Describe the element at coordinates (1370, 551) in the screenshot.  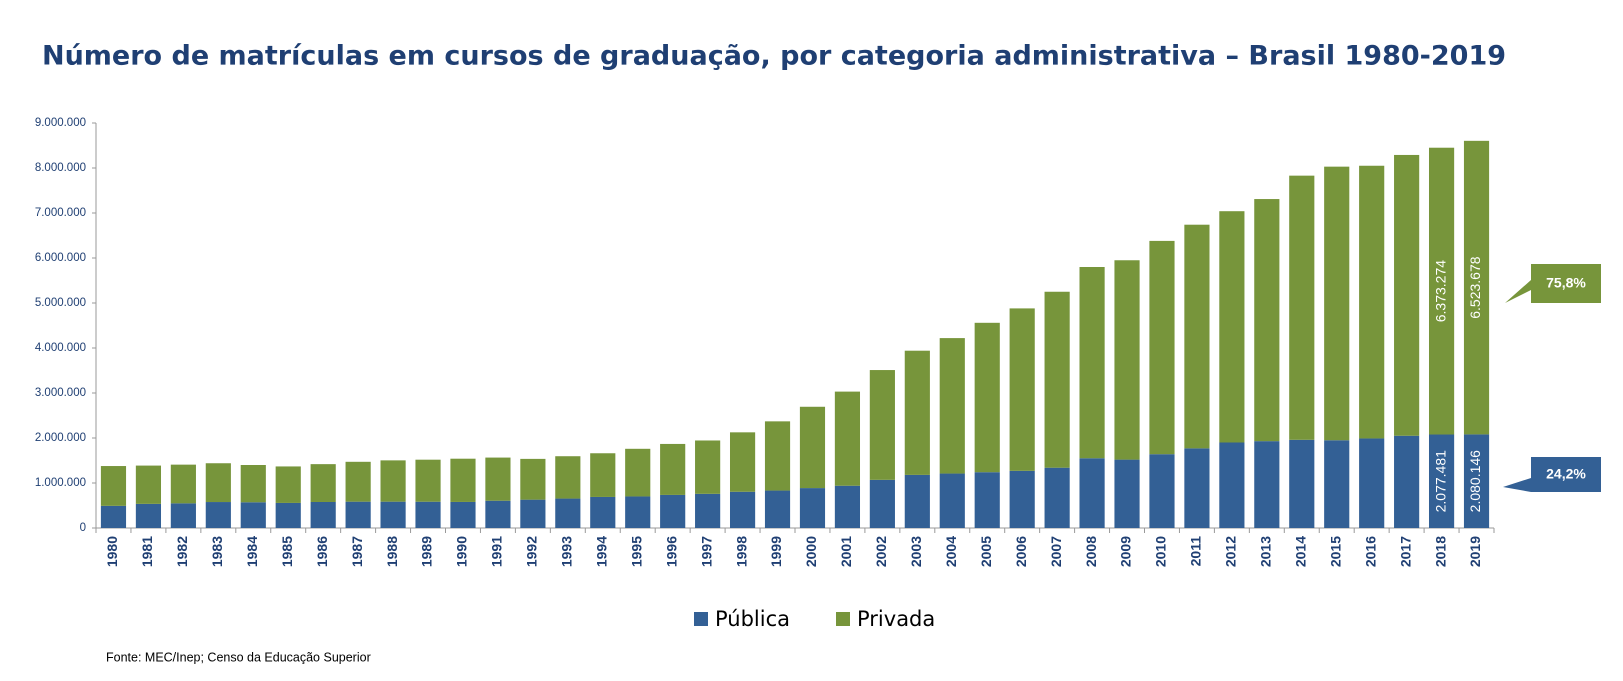
I see `x-tick-label: 2016` at that location.